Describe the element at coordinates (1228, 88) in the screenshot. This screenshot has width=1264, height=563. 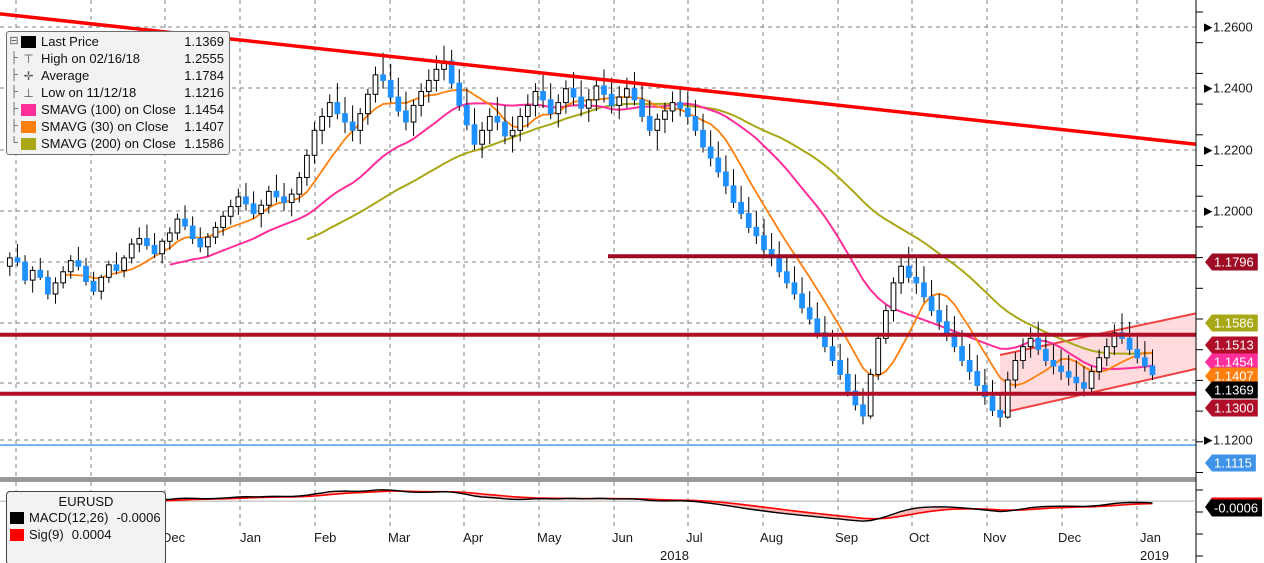
I see `price-tick-label: 1.2400 ▶` at that location.